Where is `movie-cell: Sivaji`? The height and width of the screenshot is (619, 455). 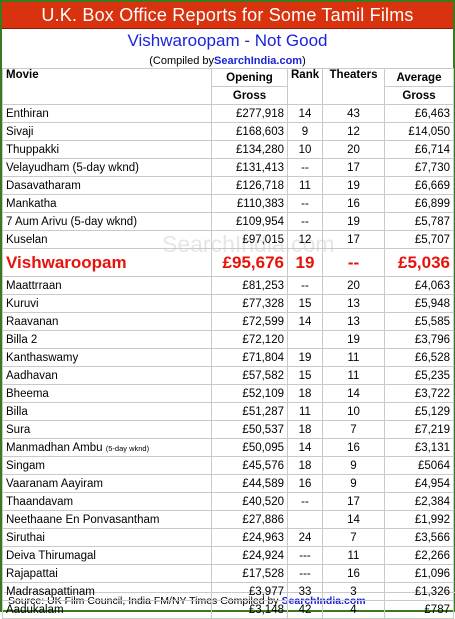 movie-cell: Sivaji is located at coordinates (107, 131).